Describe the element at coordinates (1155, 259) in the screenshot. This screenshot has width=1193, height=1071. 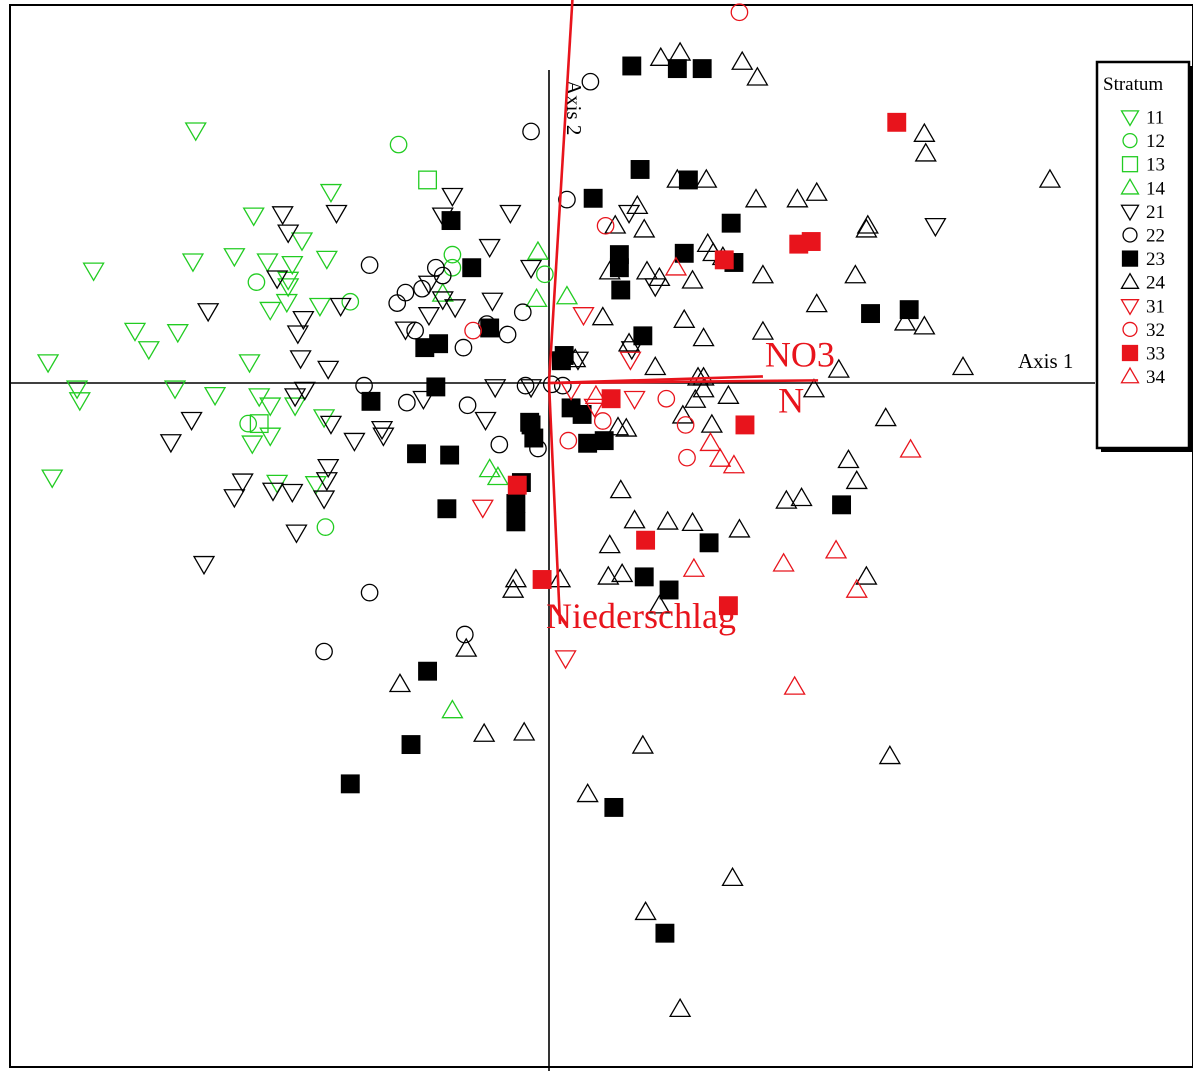
I see `legend-label-23: 23` at that location.